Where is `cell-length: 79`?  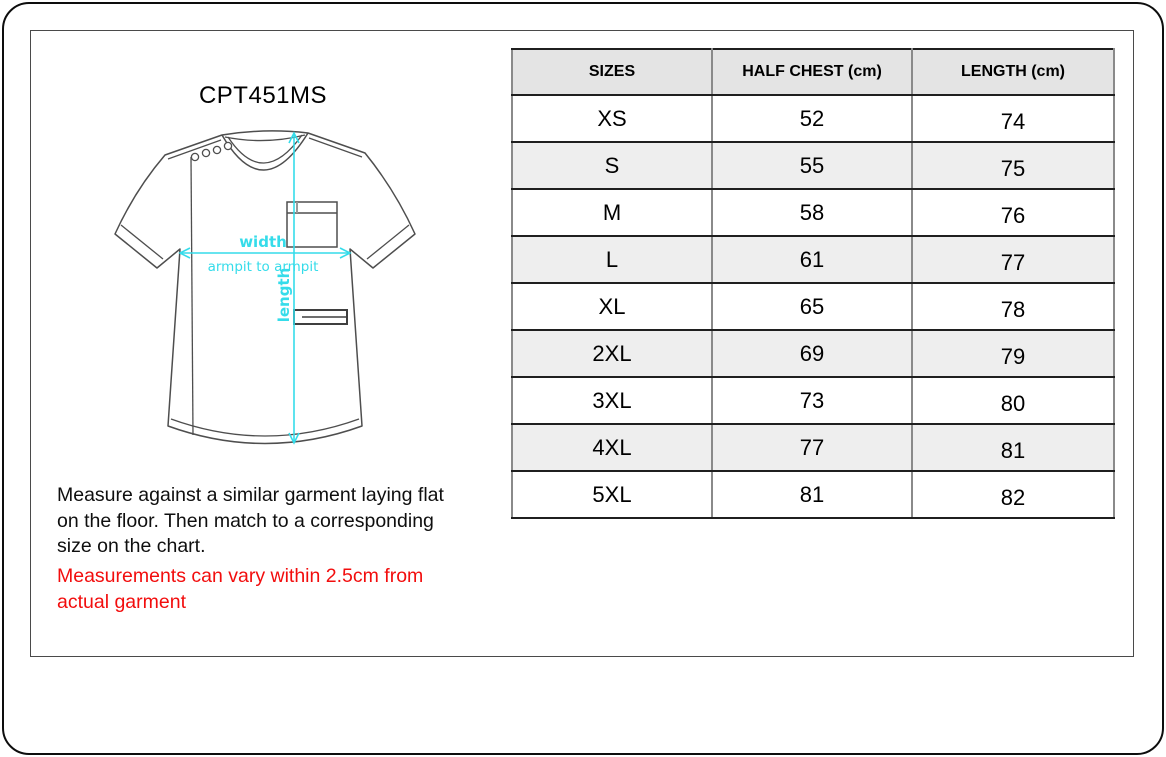 cell-length: 79 is located at coordinates (1013, 353).